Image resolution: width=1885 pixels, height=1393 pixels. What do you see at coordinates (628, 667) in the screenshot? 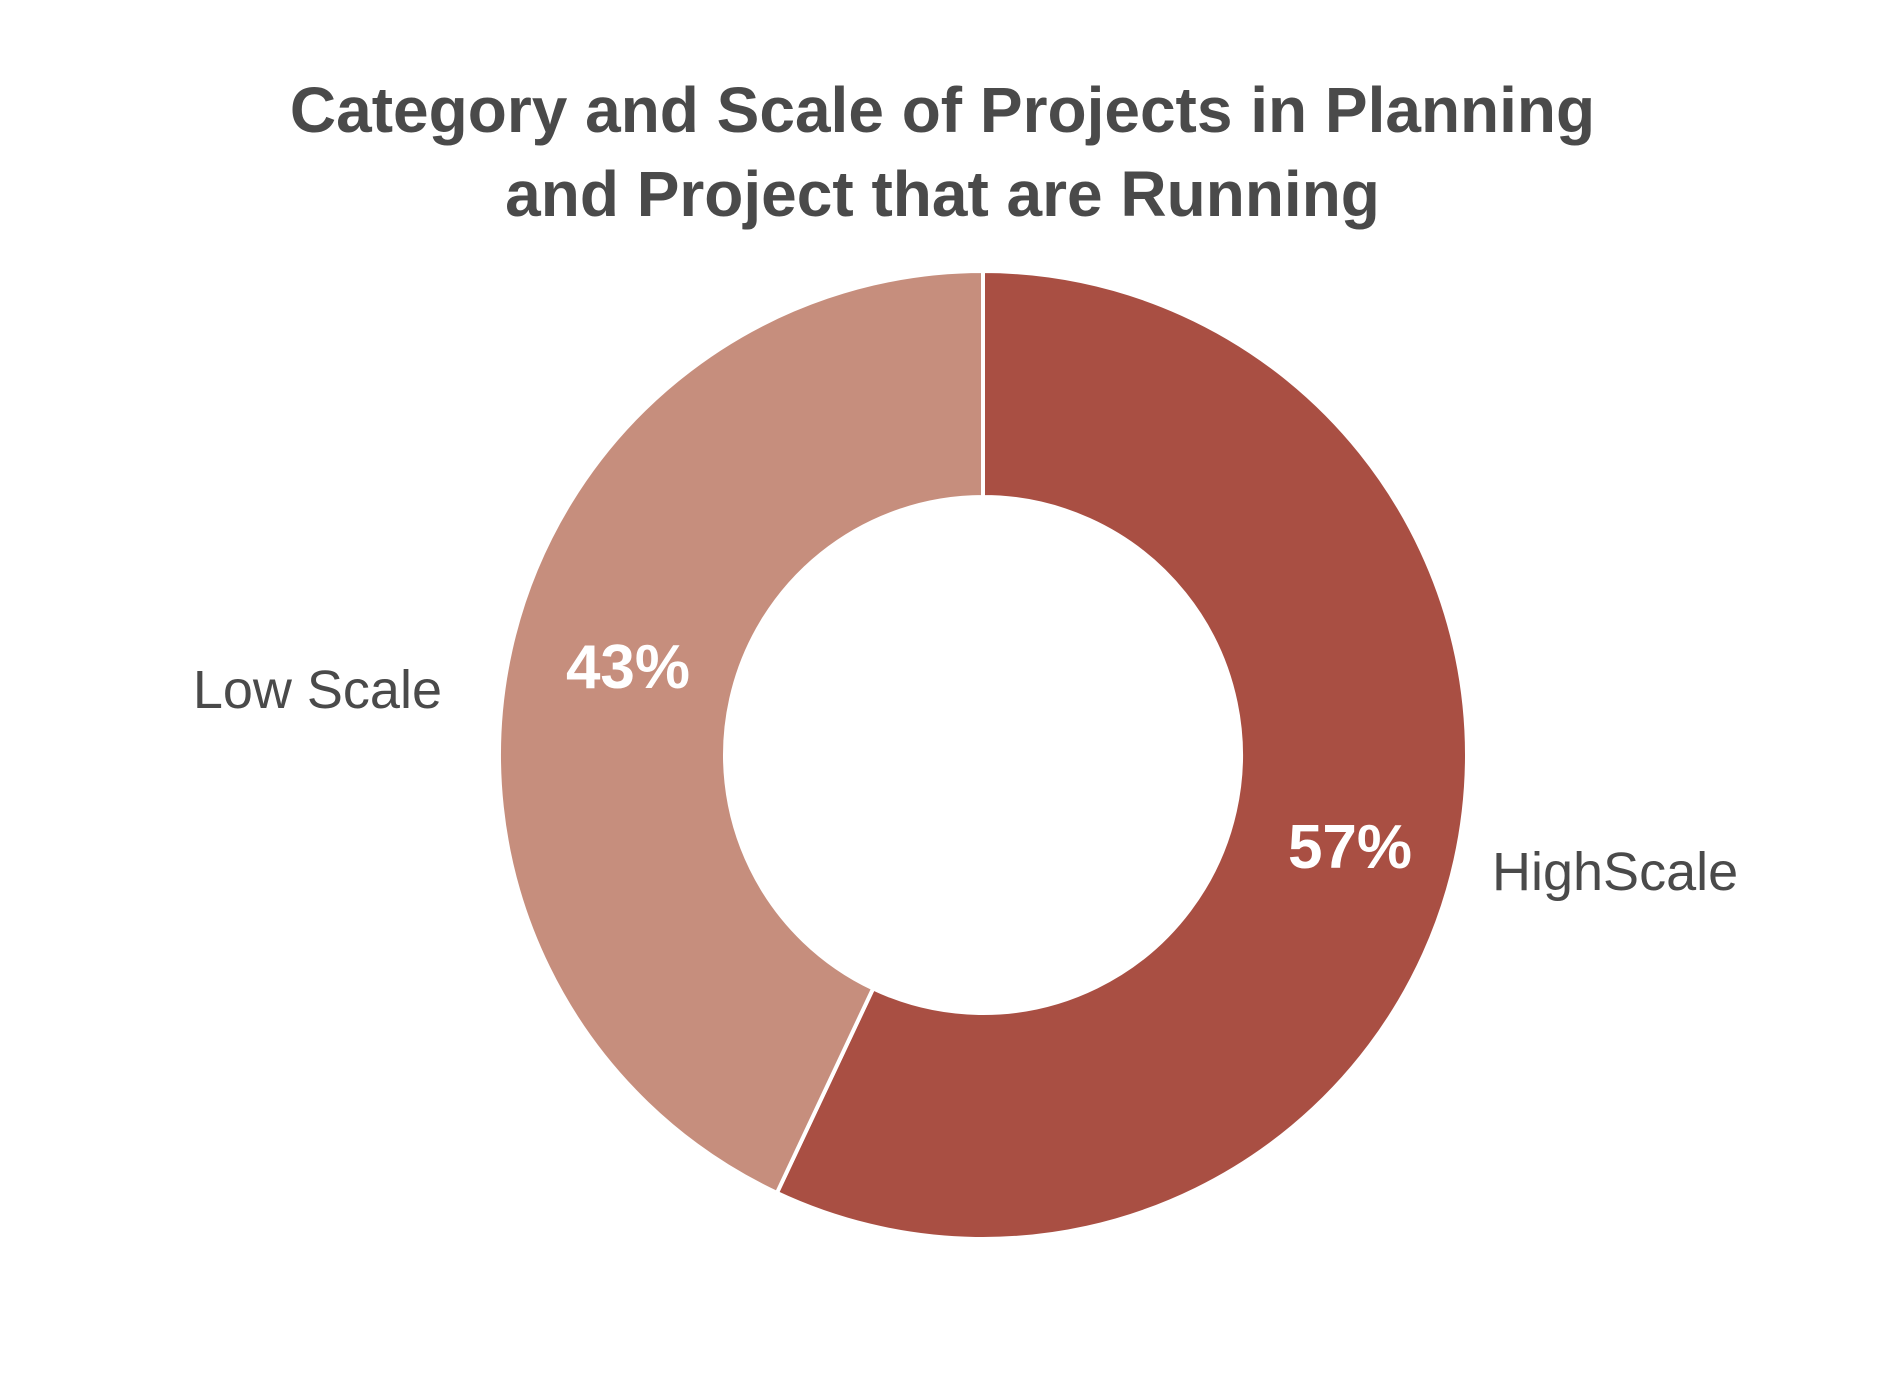
I see `data-label-low-scale: 43%` at bounding box center [628, 667].